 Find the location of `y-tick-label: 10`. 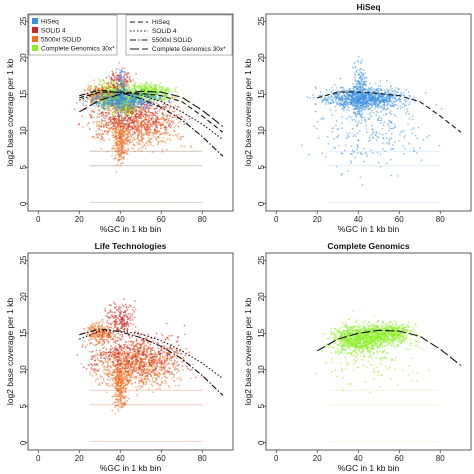

y-tick-label: 10 is located at coordinates (23, 130).